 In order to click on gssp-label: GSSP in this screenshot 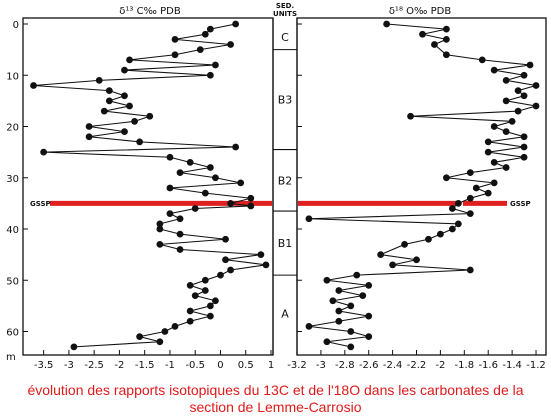, I will do `click(40, 204)`.